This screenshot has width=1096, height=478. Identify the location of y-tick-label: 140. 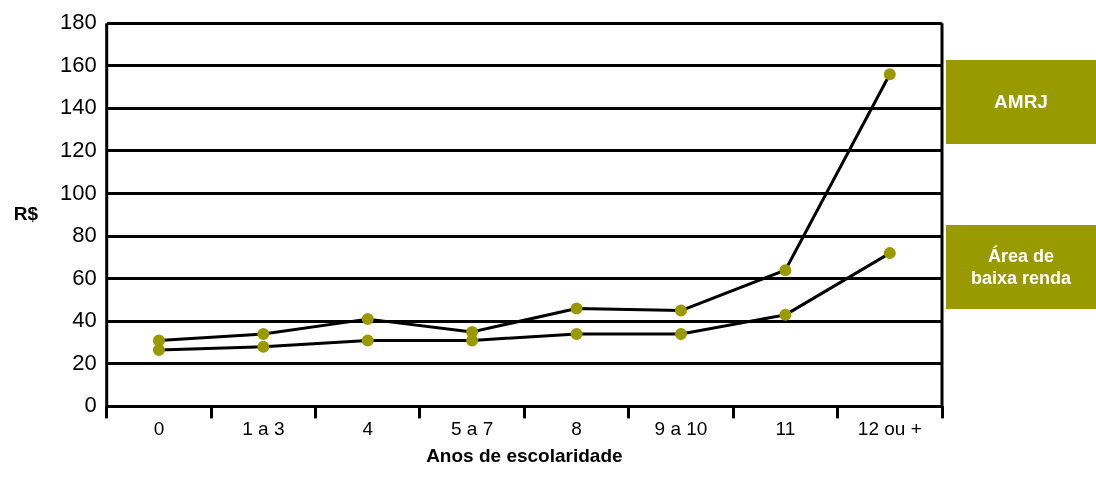
(78, 107).